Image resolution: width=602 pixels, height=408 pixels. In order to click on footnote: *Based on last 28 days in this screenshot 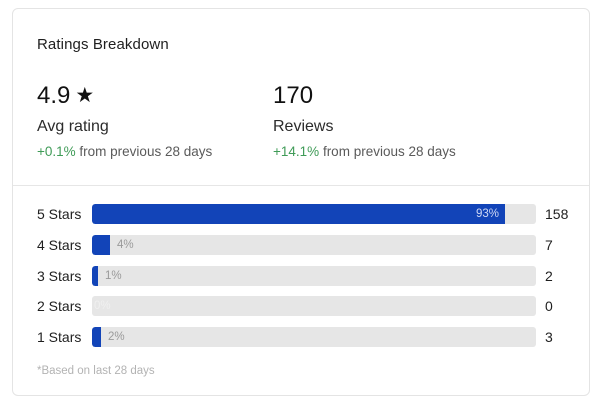, I will do `click(96, 371)`.